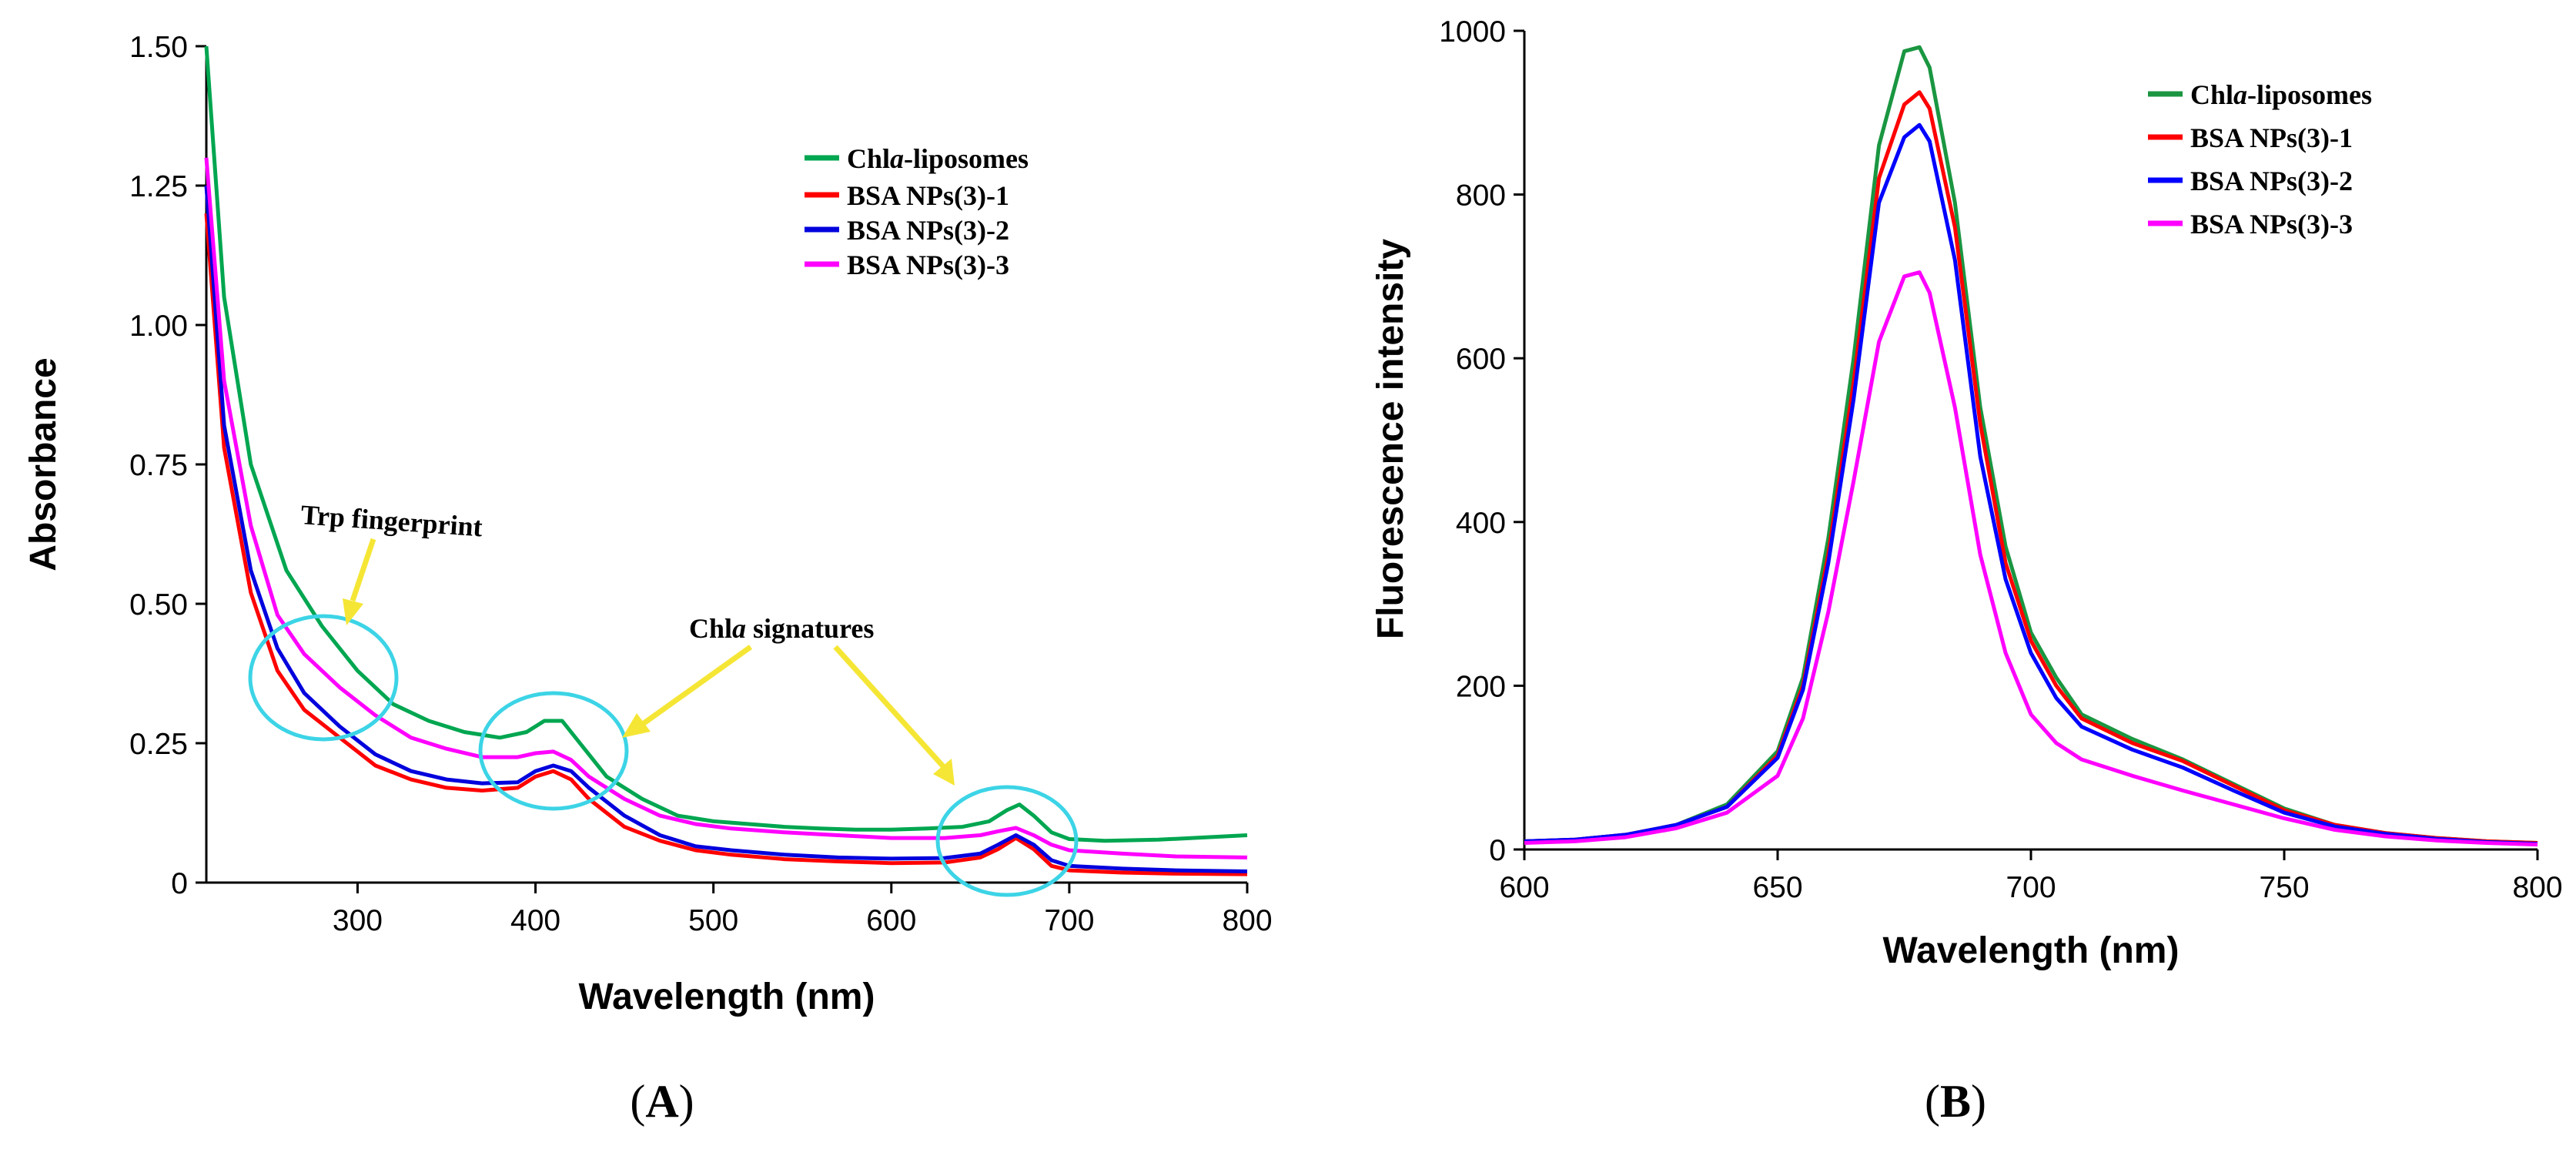  What do you see at coordinates (159, 186) in the screenshot?
I see `panel-a-y-tick-label: 1.25` at bounding box center [159, 186].